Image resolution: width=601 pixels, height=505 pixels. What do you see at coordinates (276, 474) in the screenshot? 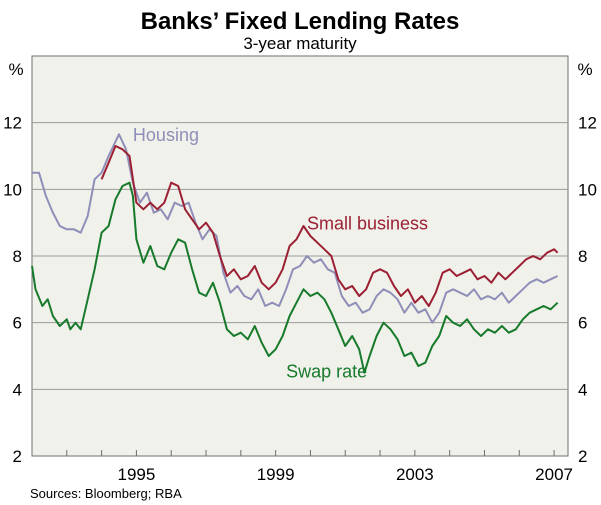
I see `x-tick-label-1999: 1999` at bounding box center [276, 474].